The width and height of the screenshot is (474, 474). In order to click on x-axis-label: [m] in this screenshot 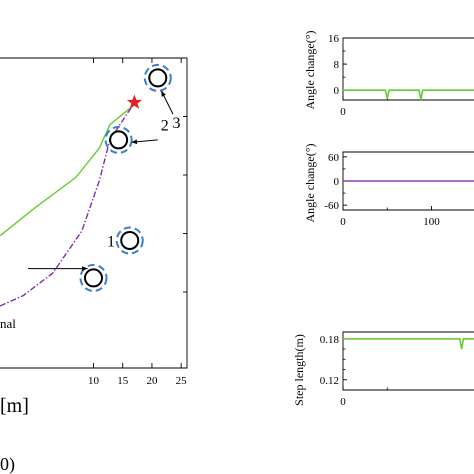, I will do `click(14, 406)`.